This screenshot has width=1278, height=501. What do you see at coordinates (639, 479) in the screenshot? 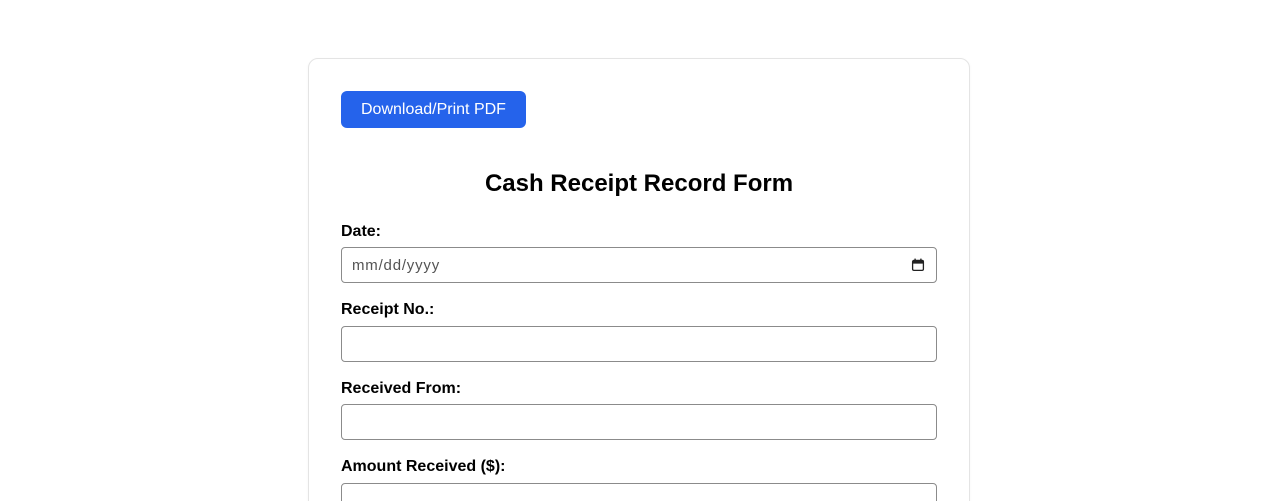
I see `field-amount-received: Amount Received ($):` at bounding box center [639, 479].